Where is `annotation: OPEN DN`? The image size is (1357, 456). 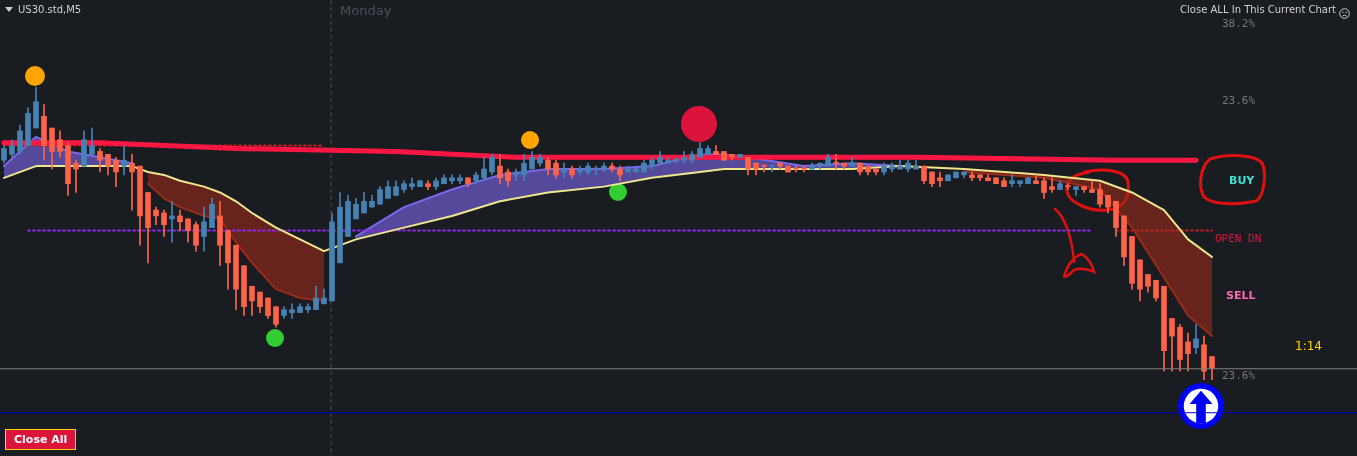
annotation: OPEN DN is located at coordinates (1238, 238).